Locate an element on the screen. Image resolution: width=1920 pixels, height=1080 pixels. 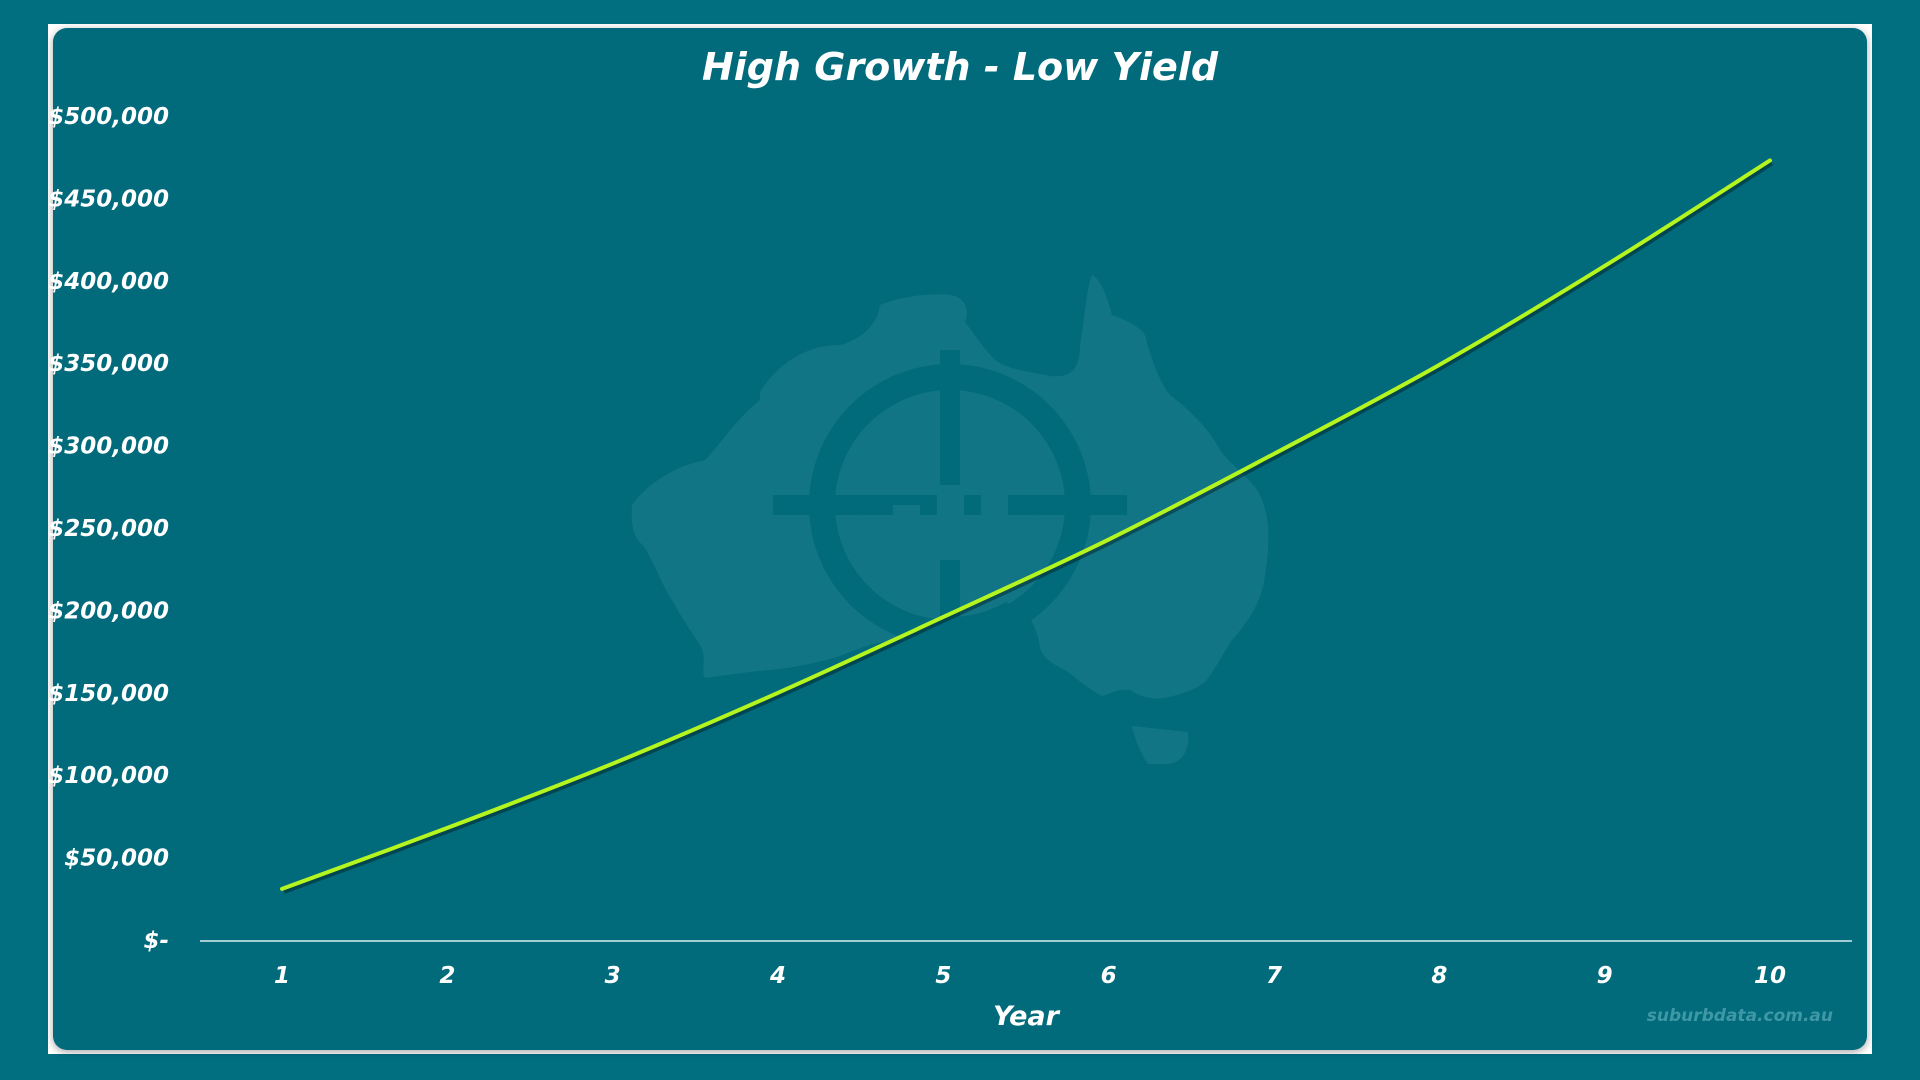
y-tick-label: $250,000 is located at coordinates (108, 529).